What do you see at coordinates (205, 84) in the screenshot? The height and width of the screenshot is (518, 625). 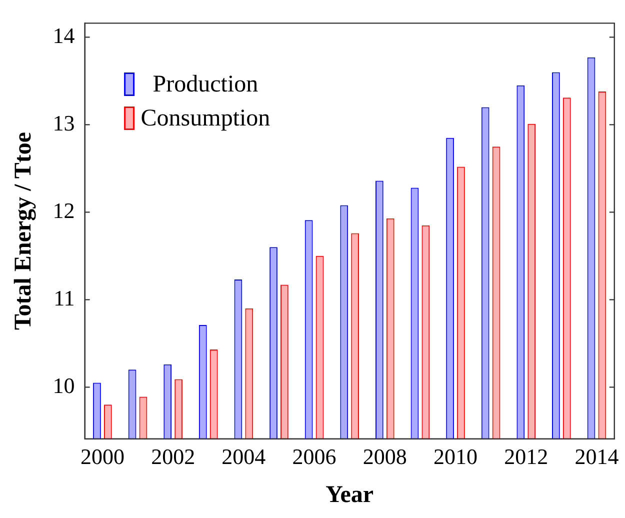 I see `legend-label: Production` at bounding box center [205, 84].